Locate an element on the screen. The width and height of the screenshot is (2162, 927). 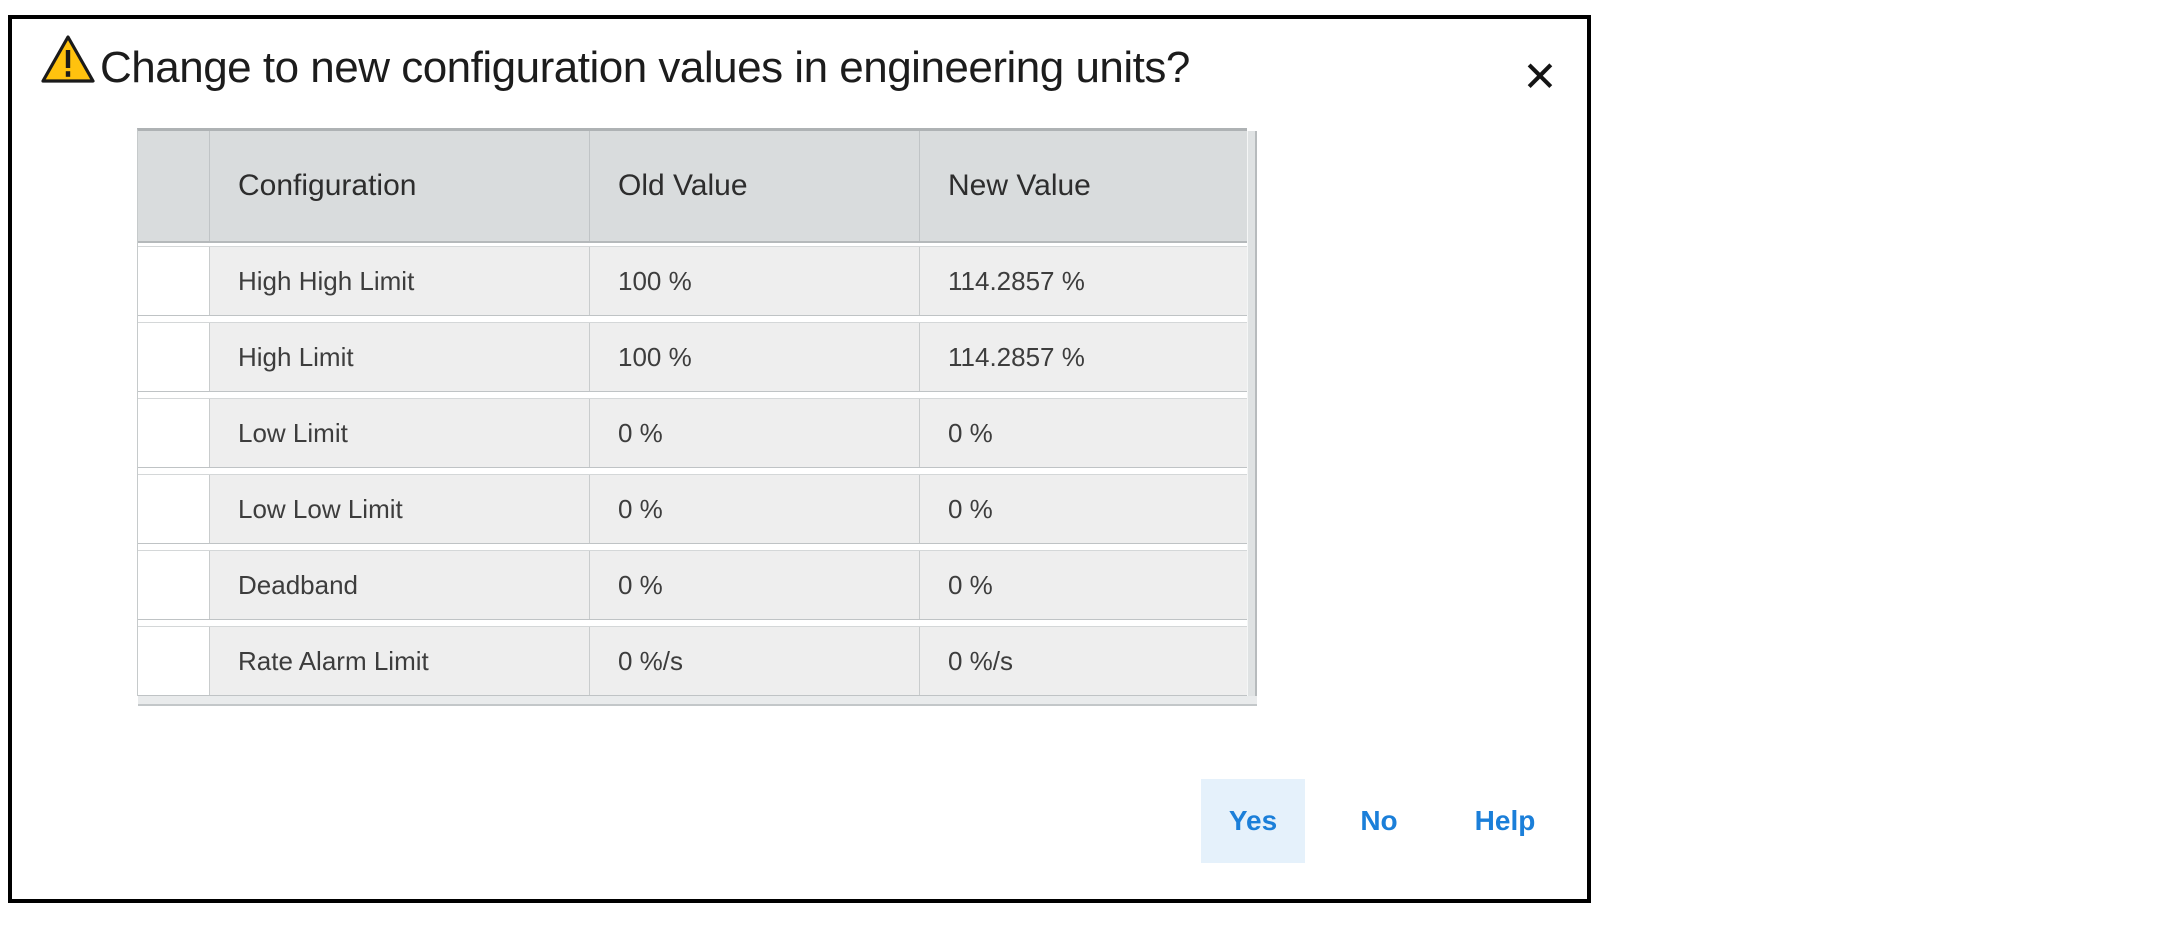
column-header-new-value: New Value is located at coordinates (1084, 186).